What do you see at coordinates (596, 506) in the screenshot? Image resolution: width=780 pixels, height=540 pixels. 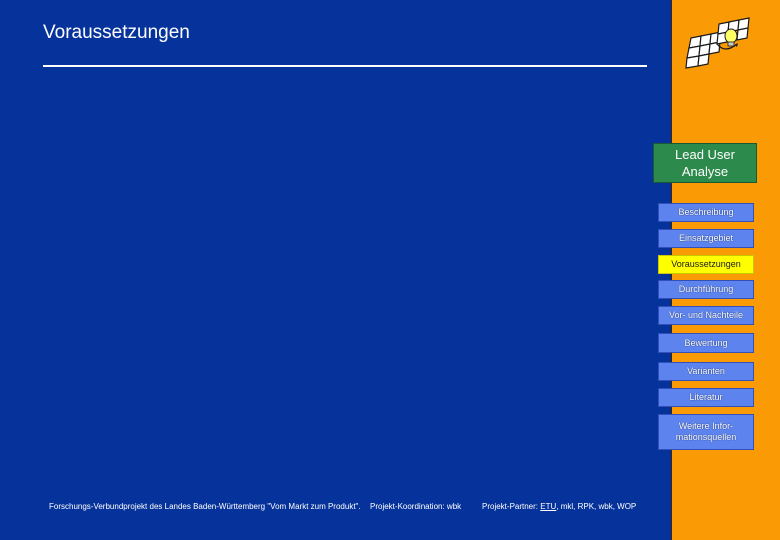 I see `footer-partners-suffix: , mkl, RPK, wbk, WOP` at bounding box center [596, 506].